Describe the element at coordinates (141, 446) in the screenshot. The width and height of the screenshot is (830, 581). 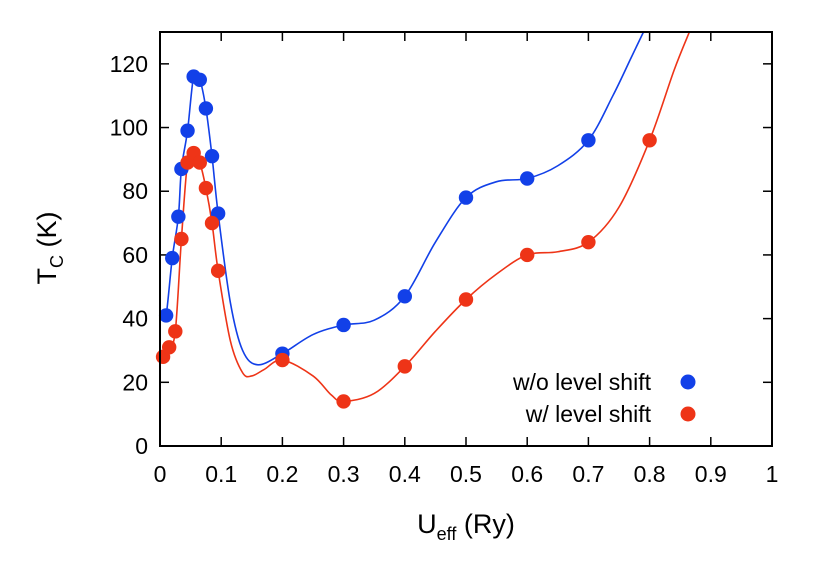
I see `y-tick-label: 0` at that location.